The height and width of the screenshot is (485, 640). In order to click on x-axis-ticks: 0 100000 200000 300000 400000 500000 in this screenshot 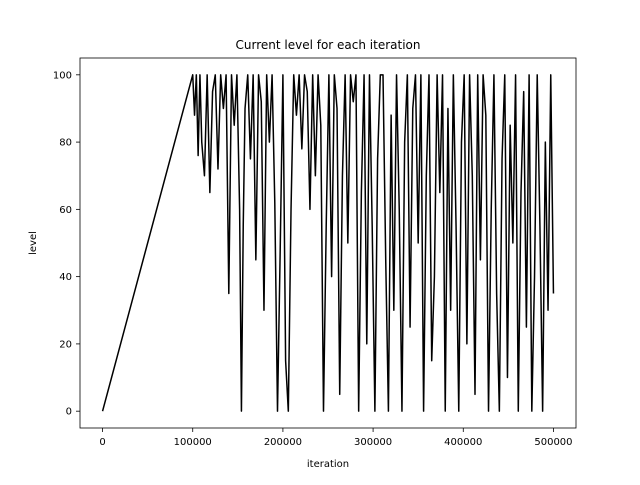, I will do `click(336, 438)`.